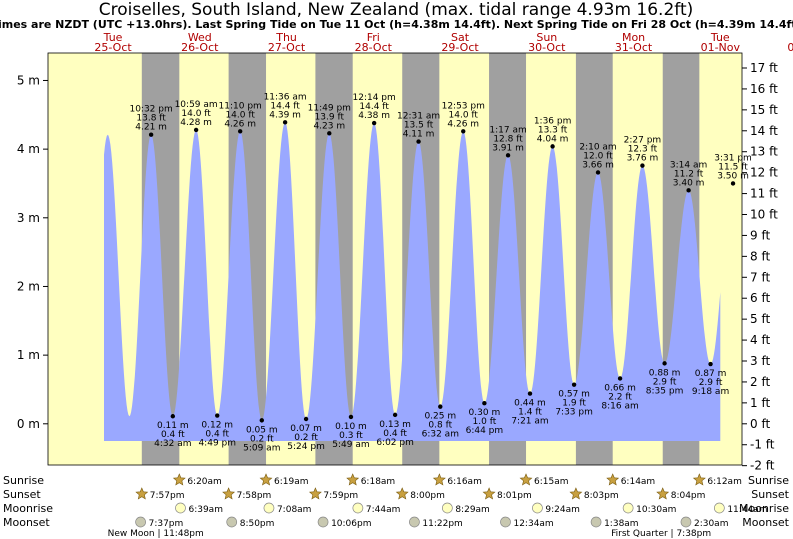  What do you see at coordinates (485, 422) in the screenshot?
I see `tide-ft-label: 1.0 ft` at bounding box center [485, 422].